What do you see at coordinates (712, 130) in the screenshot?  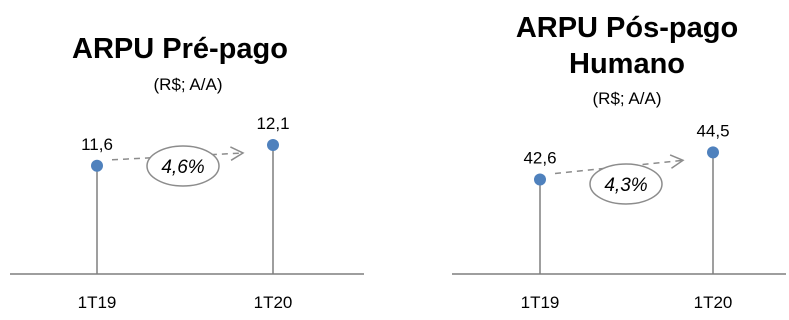 I see `chart2-value-label: 44,5` at bounding box center [712, 130].